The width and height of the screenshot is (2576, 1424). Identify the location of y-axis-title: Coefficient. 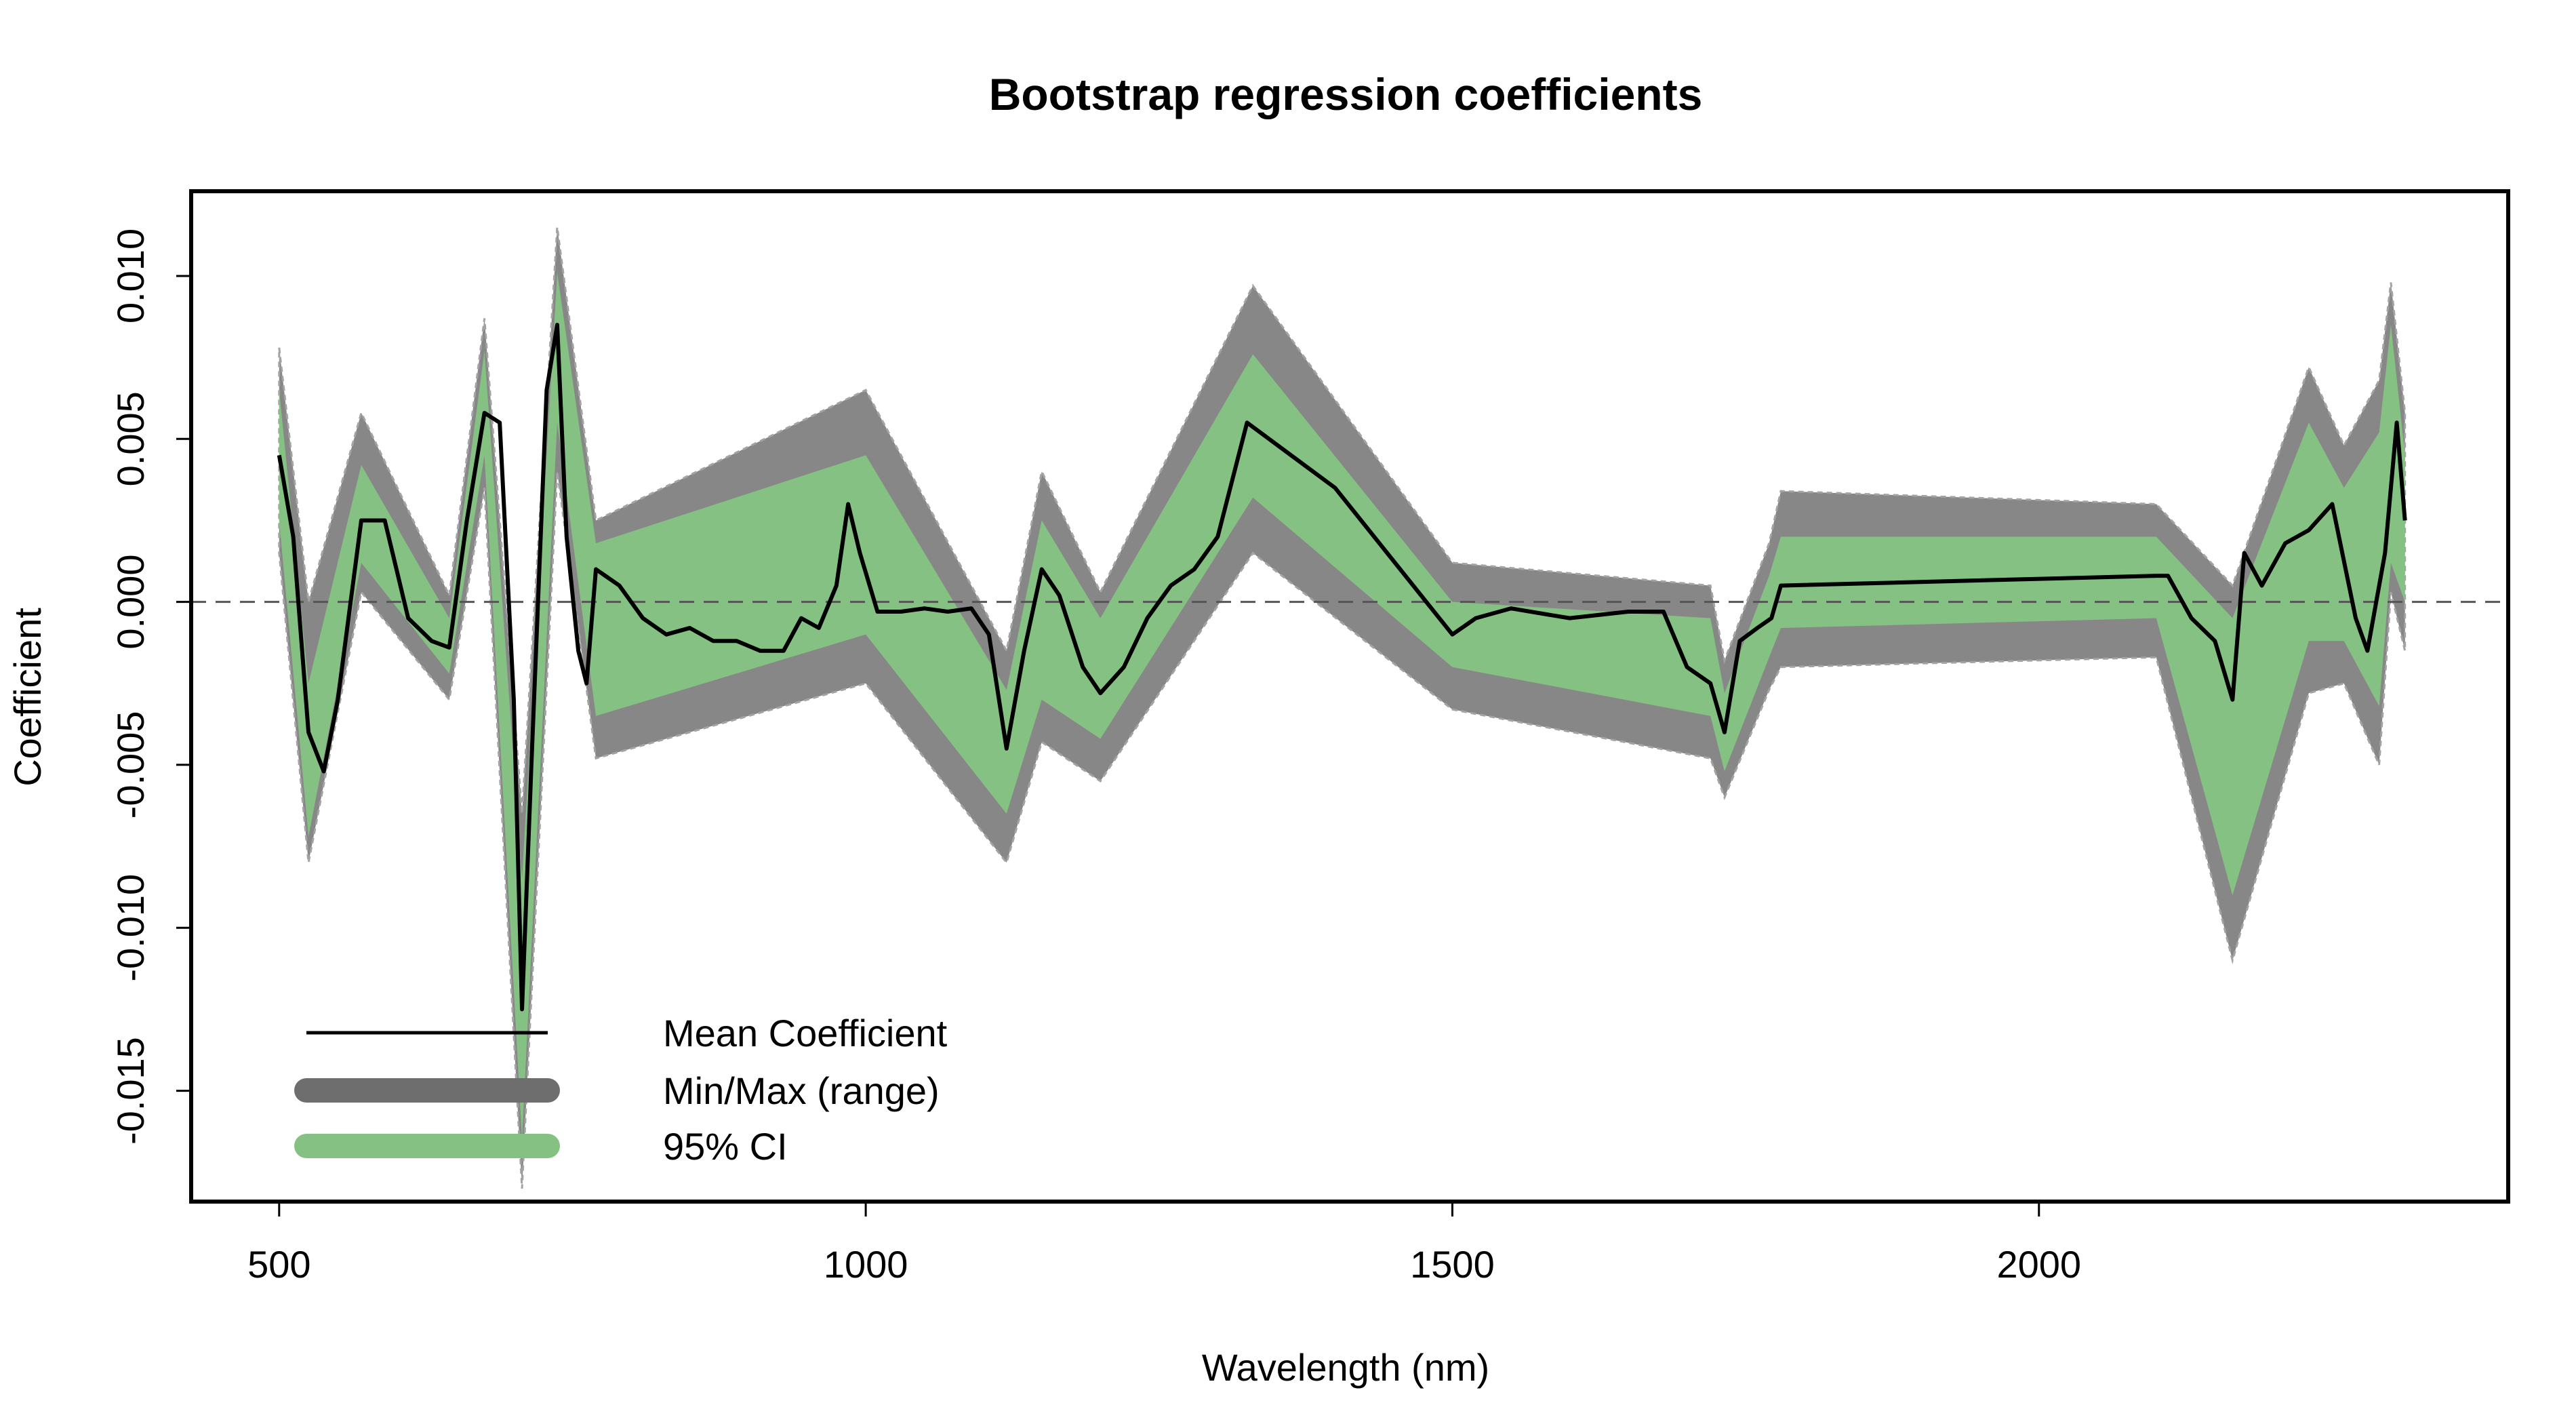
(27, 697).